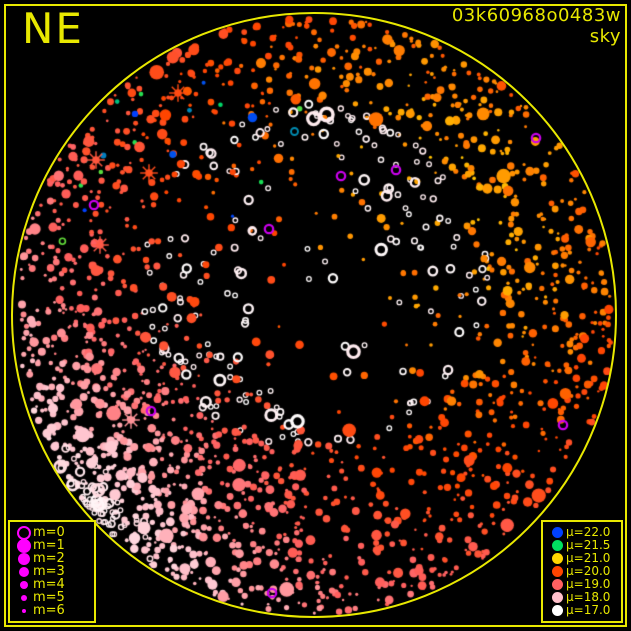 The width and height of the screenshot is (631, 631). I want to click on mu-legend-row: μ=21.0, so click(582, 558).